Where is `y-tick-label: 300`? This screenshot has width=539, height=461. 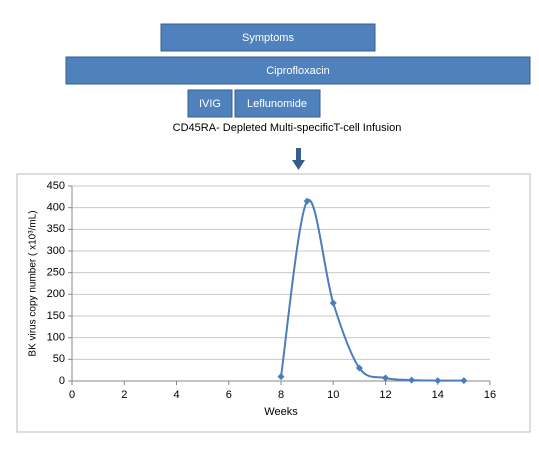 y-tick-label: 300 is located at coordinates (56, 251).